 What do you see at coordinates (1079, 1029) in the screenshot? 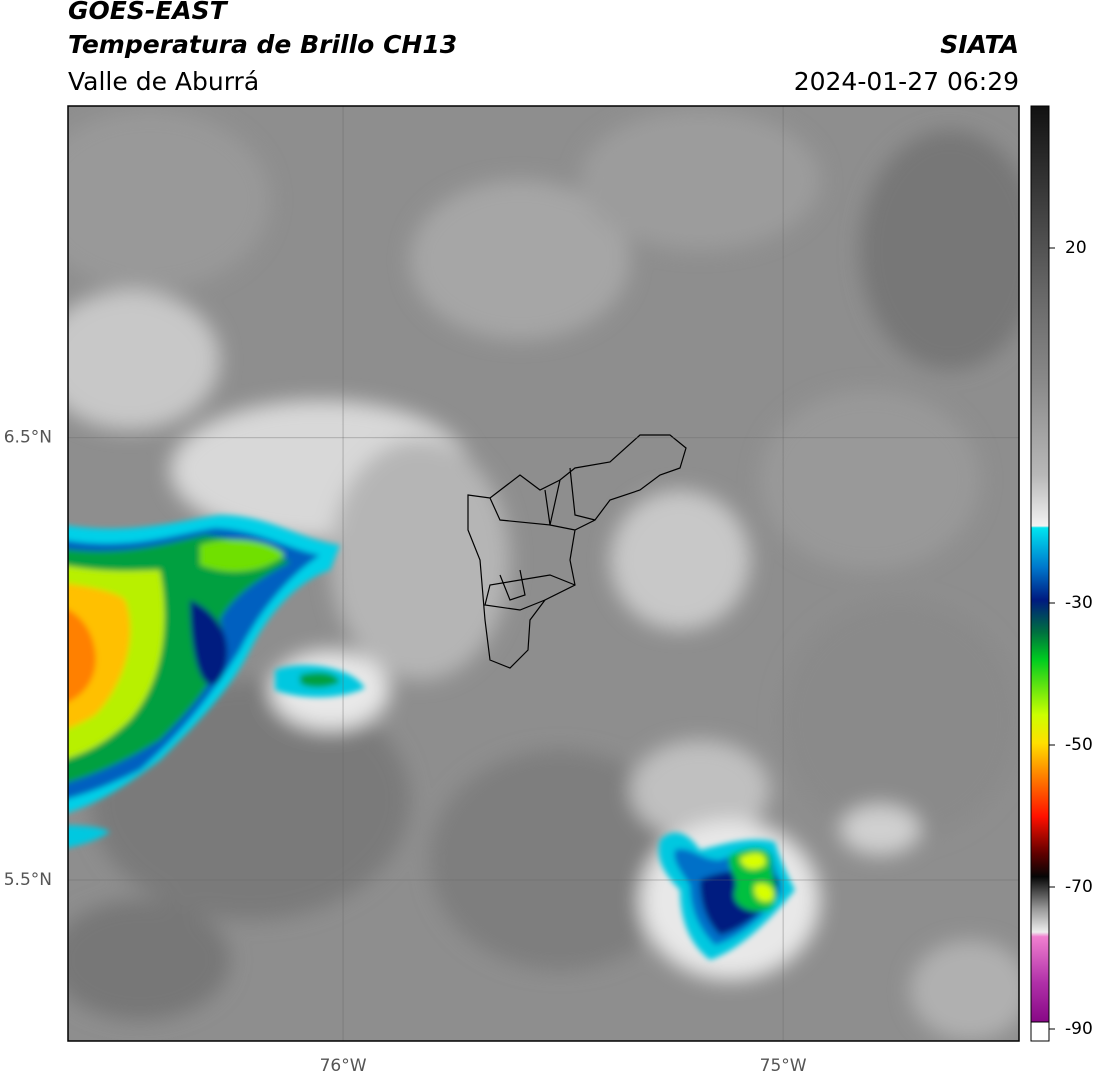
I see `colorbar-tick-label: -90` at bounding box center [1079, 1029].